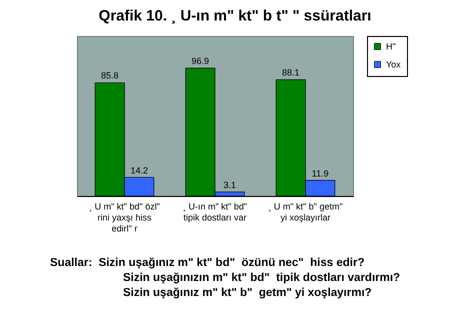  I want to click on x-tick-label: ¸ U m" kt" bd" özl" rini yaxşı hiss edirl" r, so click(124, 218).